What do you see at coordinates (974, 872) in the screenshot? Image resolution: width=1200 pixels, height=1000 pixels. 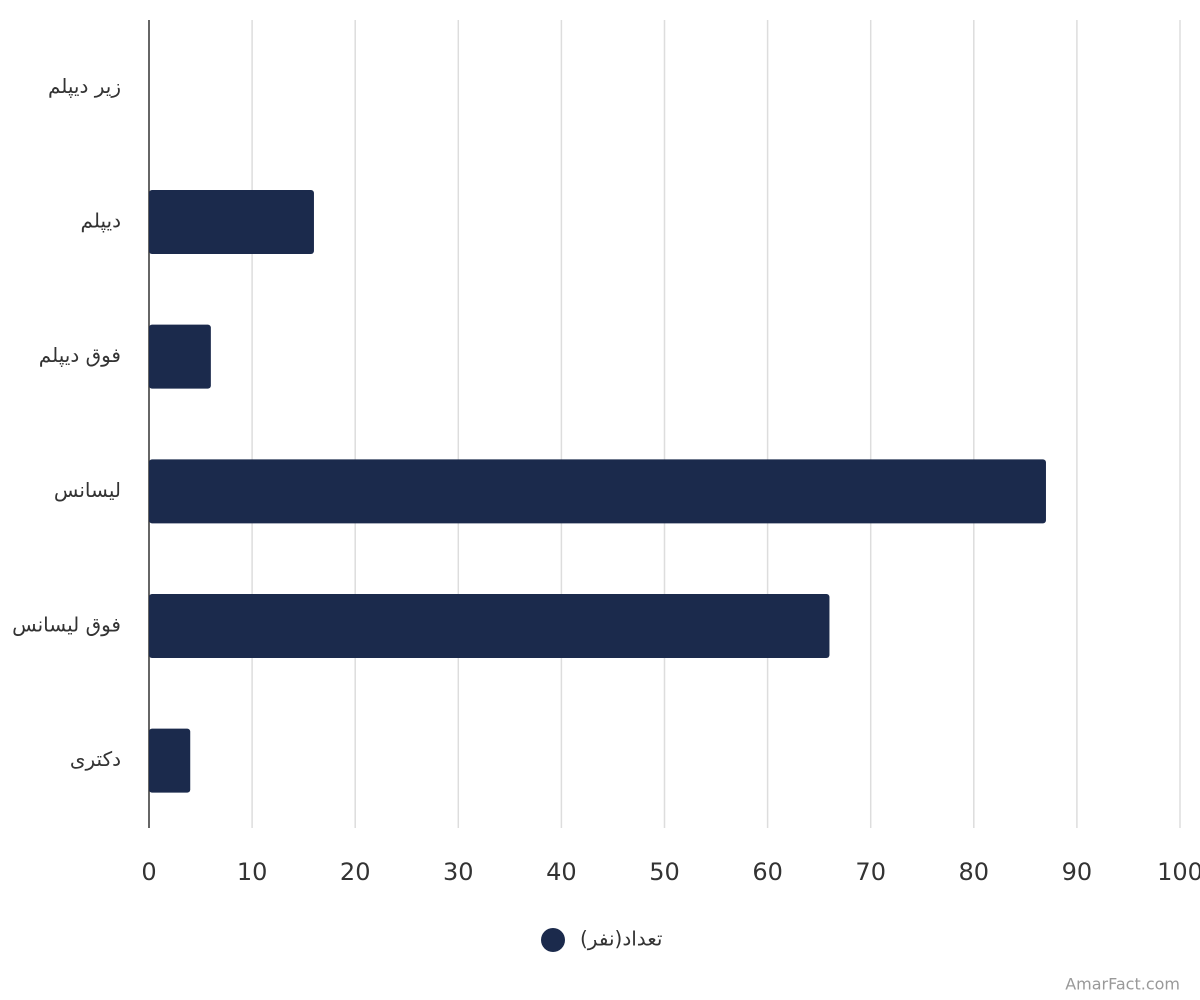 I see `x-tick-label: 80` at bounding box center [974, 872].